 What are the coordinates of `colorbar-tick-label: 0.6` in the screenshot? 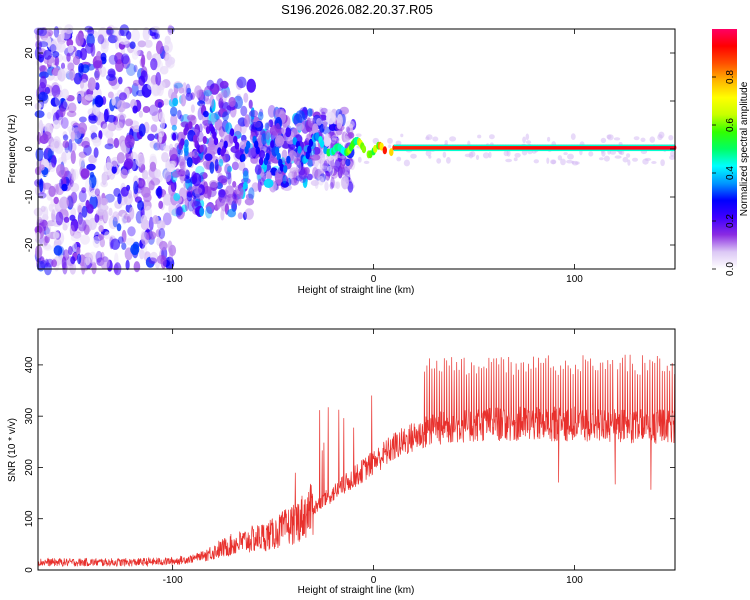 It's located at (730, 125).